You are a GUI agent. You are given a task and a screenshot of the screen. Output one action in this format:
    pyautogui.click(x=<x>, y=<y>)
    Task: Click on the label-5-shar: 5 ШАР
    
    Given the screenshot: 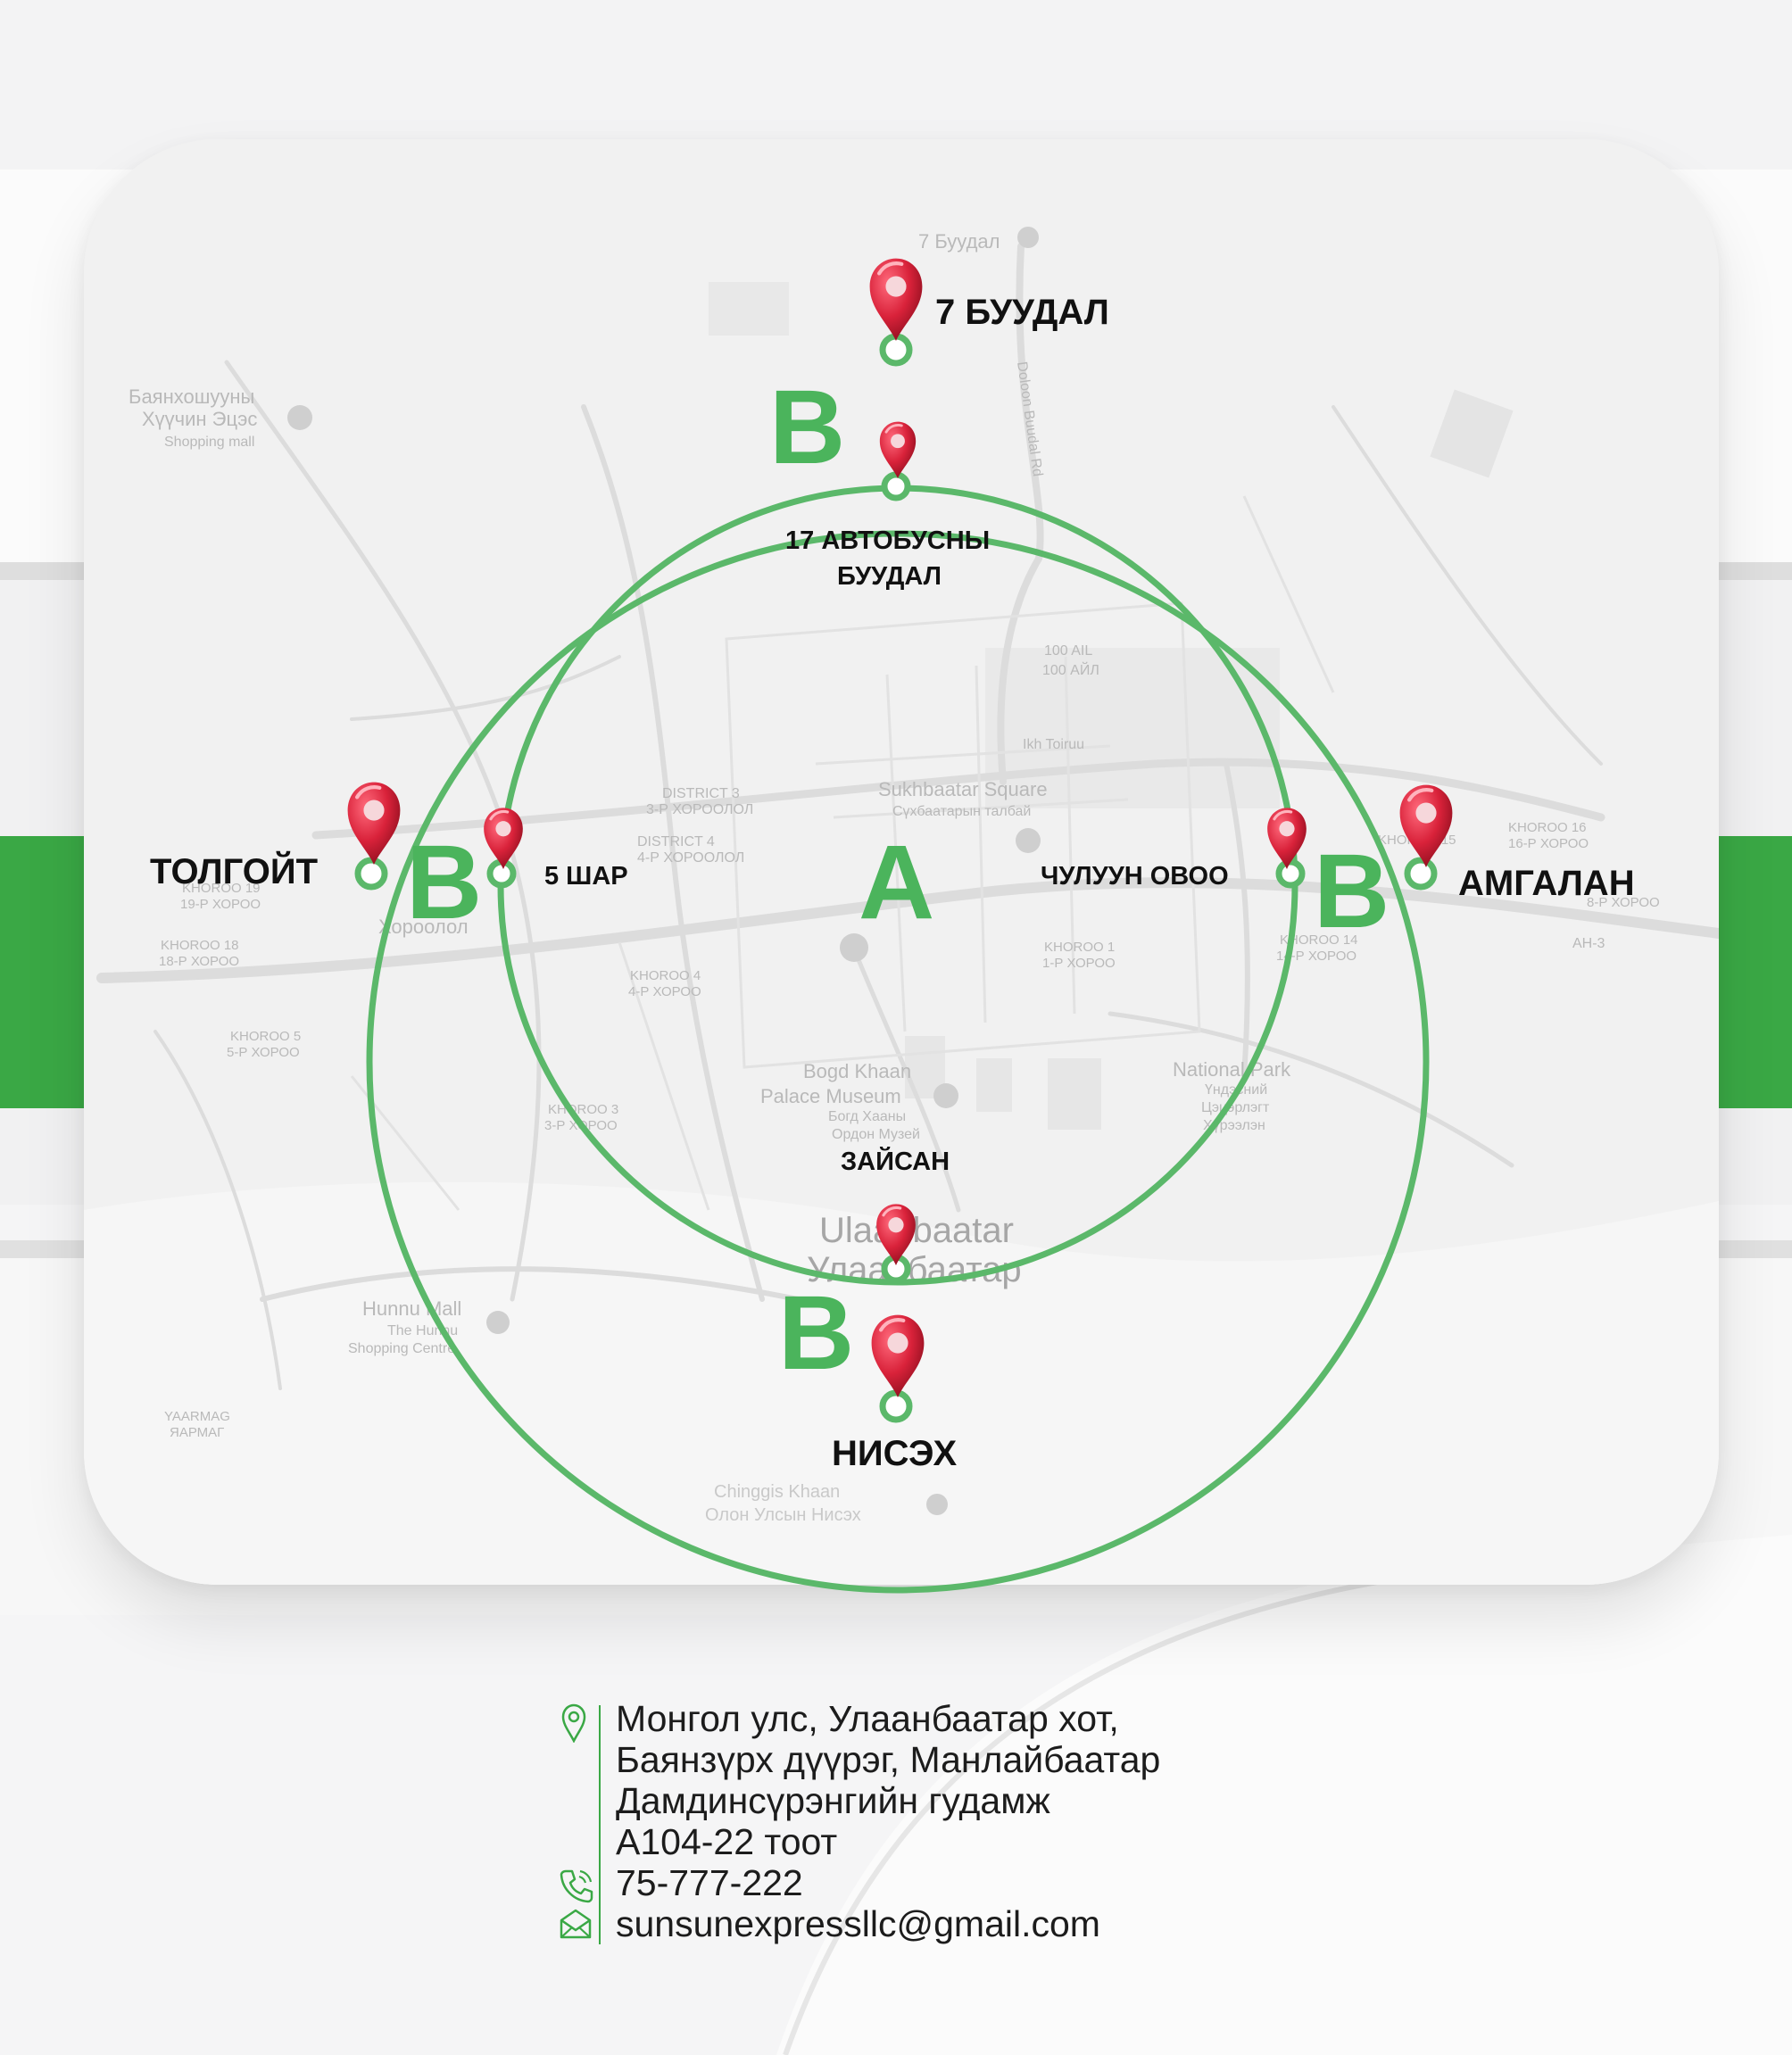 What is the action you would take?
    pyautogui.click(x=586, y=876)
    